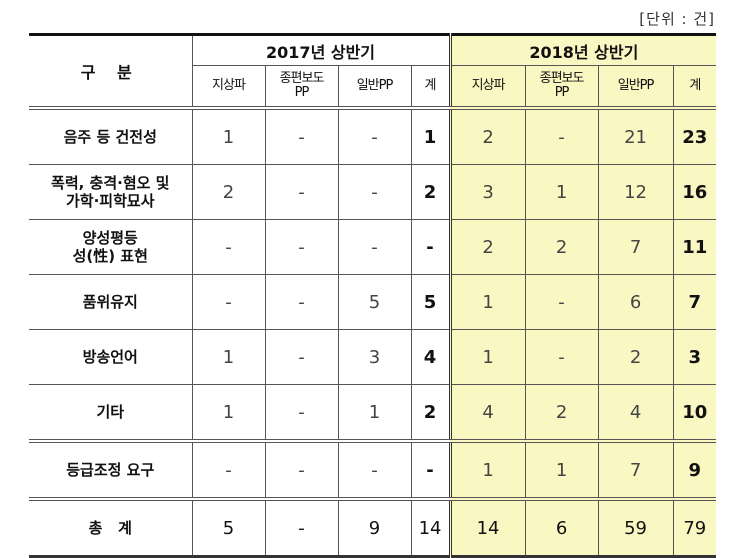 Image resolution: width=745 pixels, height=558 pixels. I want to click on table-row: 방송언어 1 - 3 4 1 - 2 3, so click(373, 357).